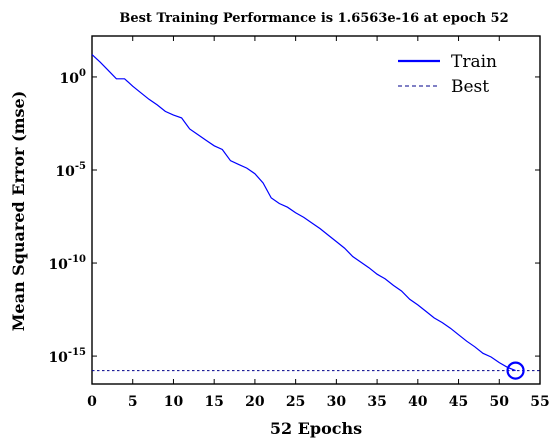  What do you see at coordinates (67, 356) in the screenshot?
I see `y-tick-label: 10⁻¹⁵` at bounding box center [67, 356].